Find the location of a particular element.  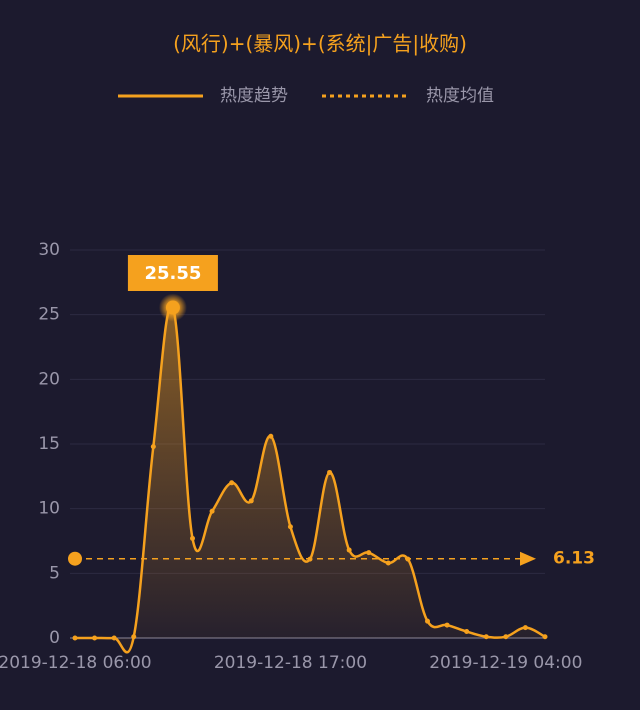

x-tick-label: 2019-12-18 06:00 is located at coordinates (76, 663).